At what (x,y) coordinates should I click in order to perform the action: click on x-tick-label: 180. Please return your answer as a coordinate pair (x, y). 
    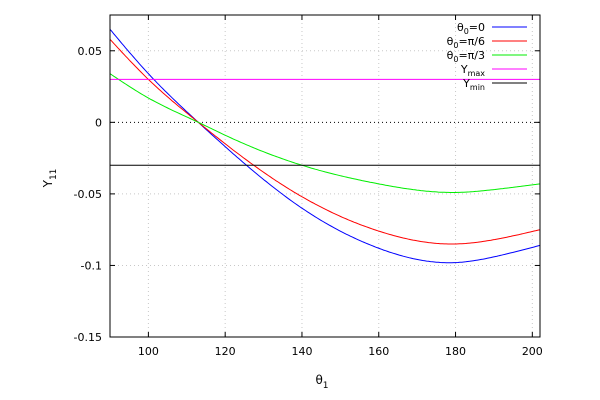
    Looking at the image, I should click on (455, 351).